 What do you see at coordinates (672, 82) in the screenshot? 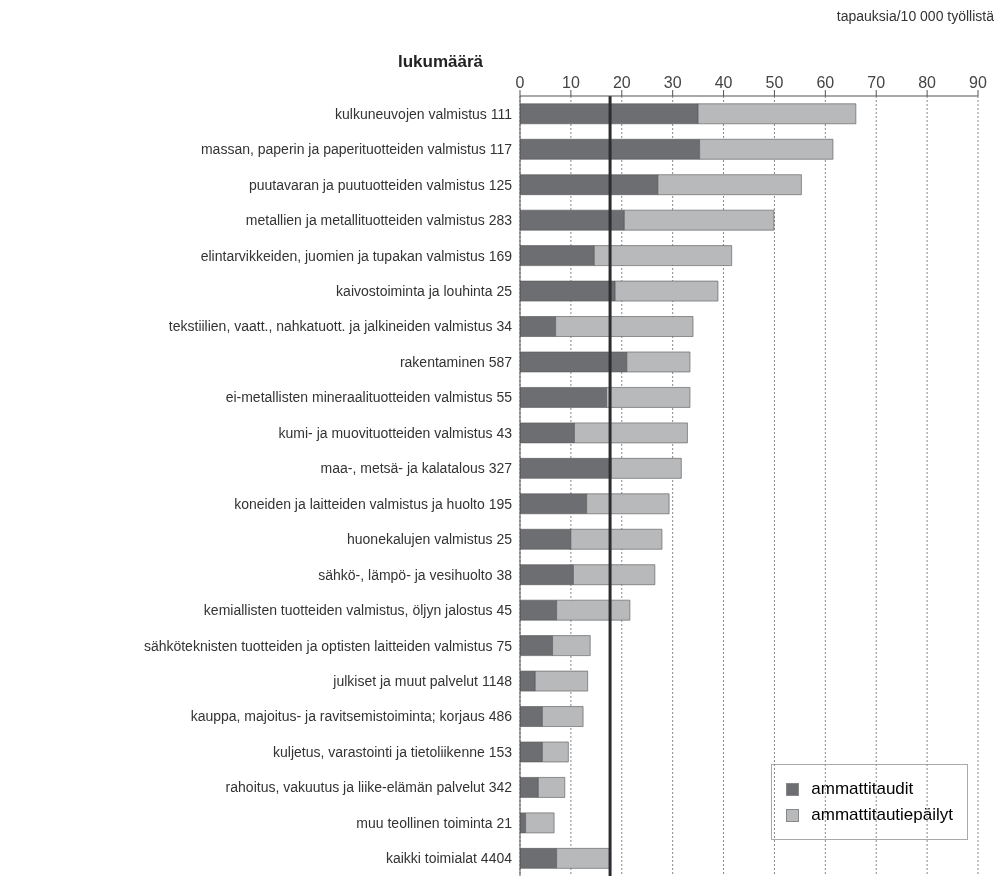
I see `x-tick-label: 30` at bounding box center [672, 82].